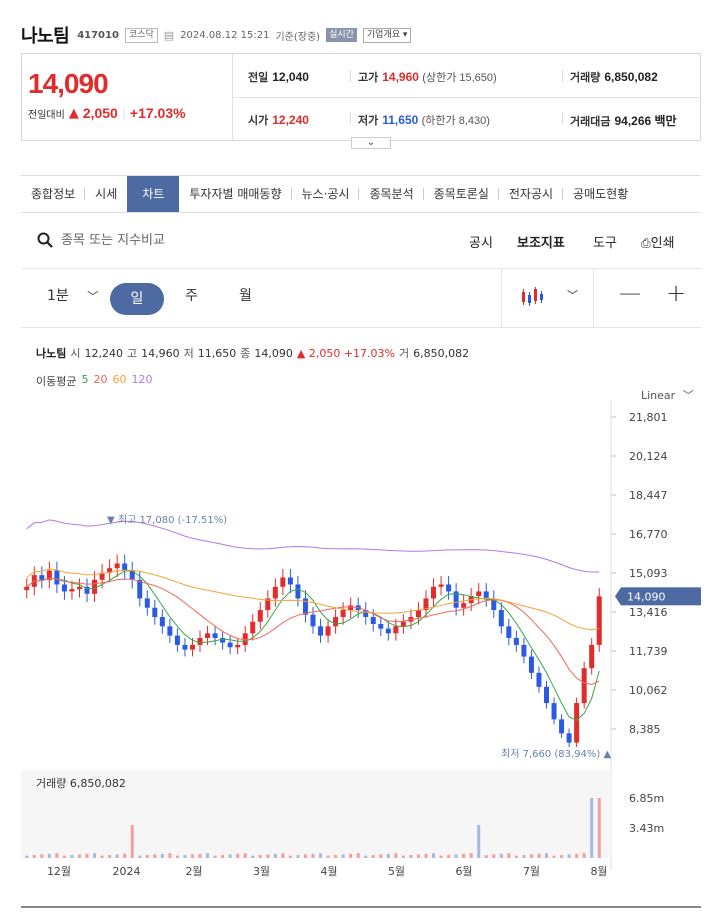  What do you see at coordinates (462, 194) in the screenshot?
I see `tab-discussion: 종목토론실` at bounding box center [462, 194].